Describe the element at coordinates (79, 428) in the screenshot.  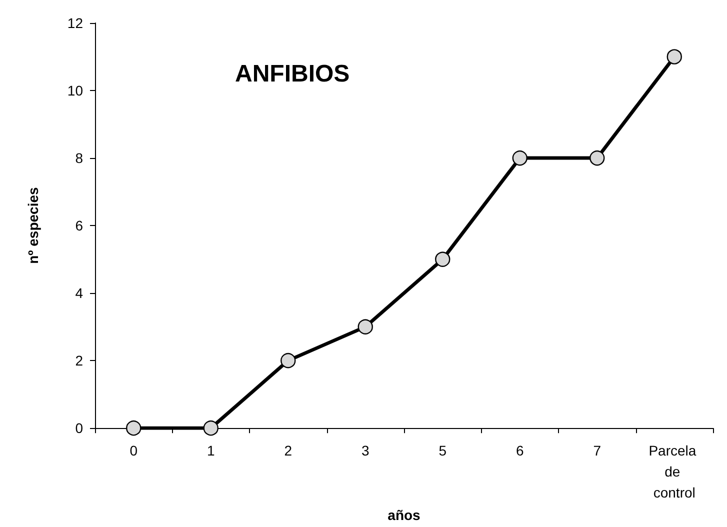
I see `y-tick-label: 0` at that location.